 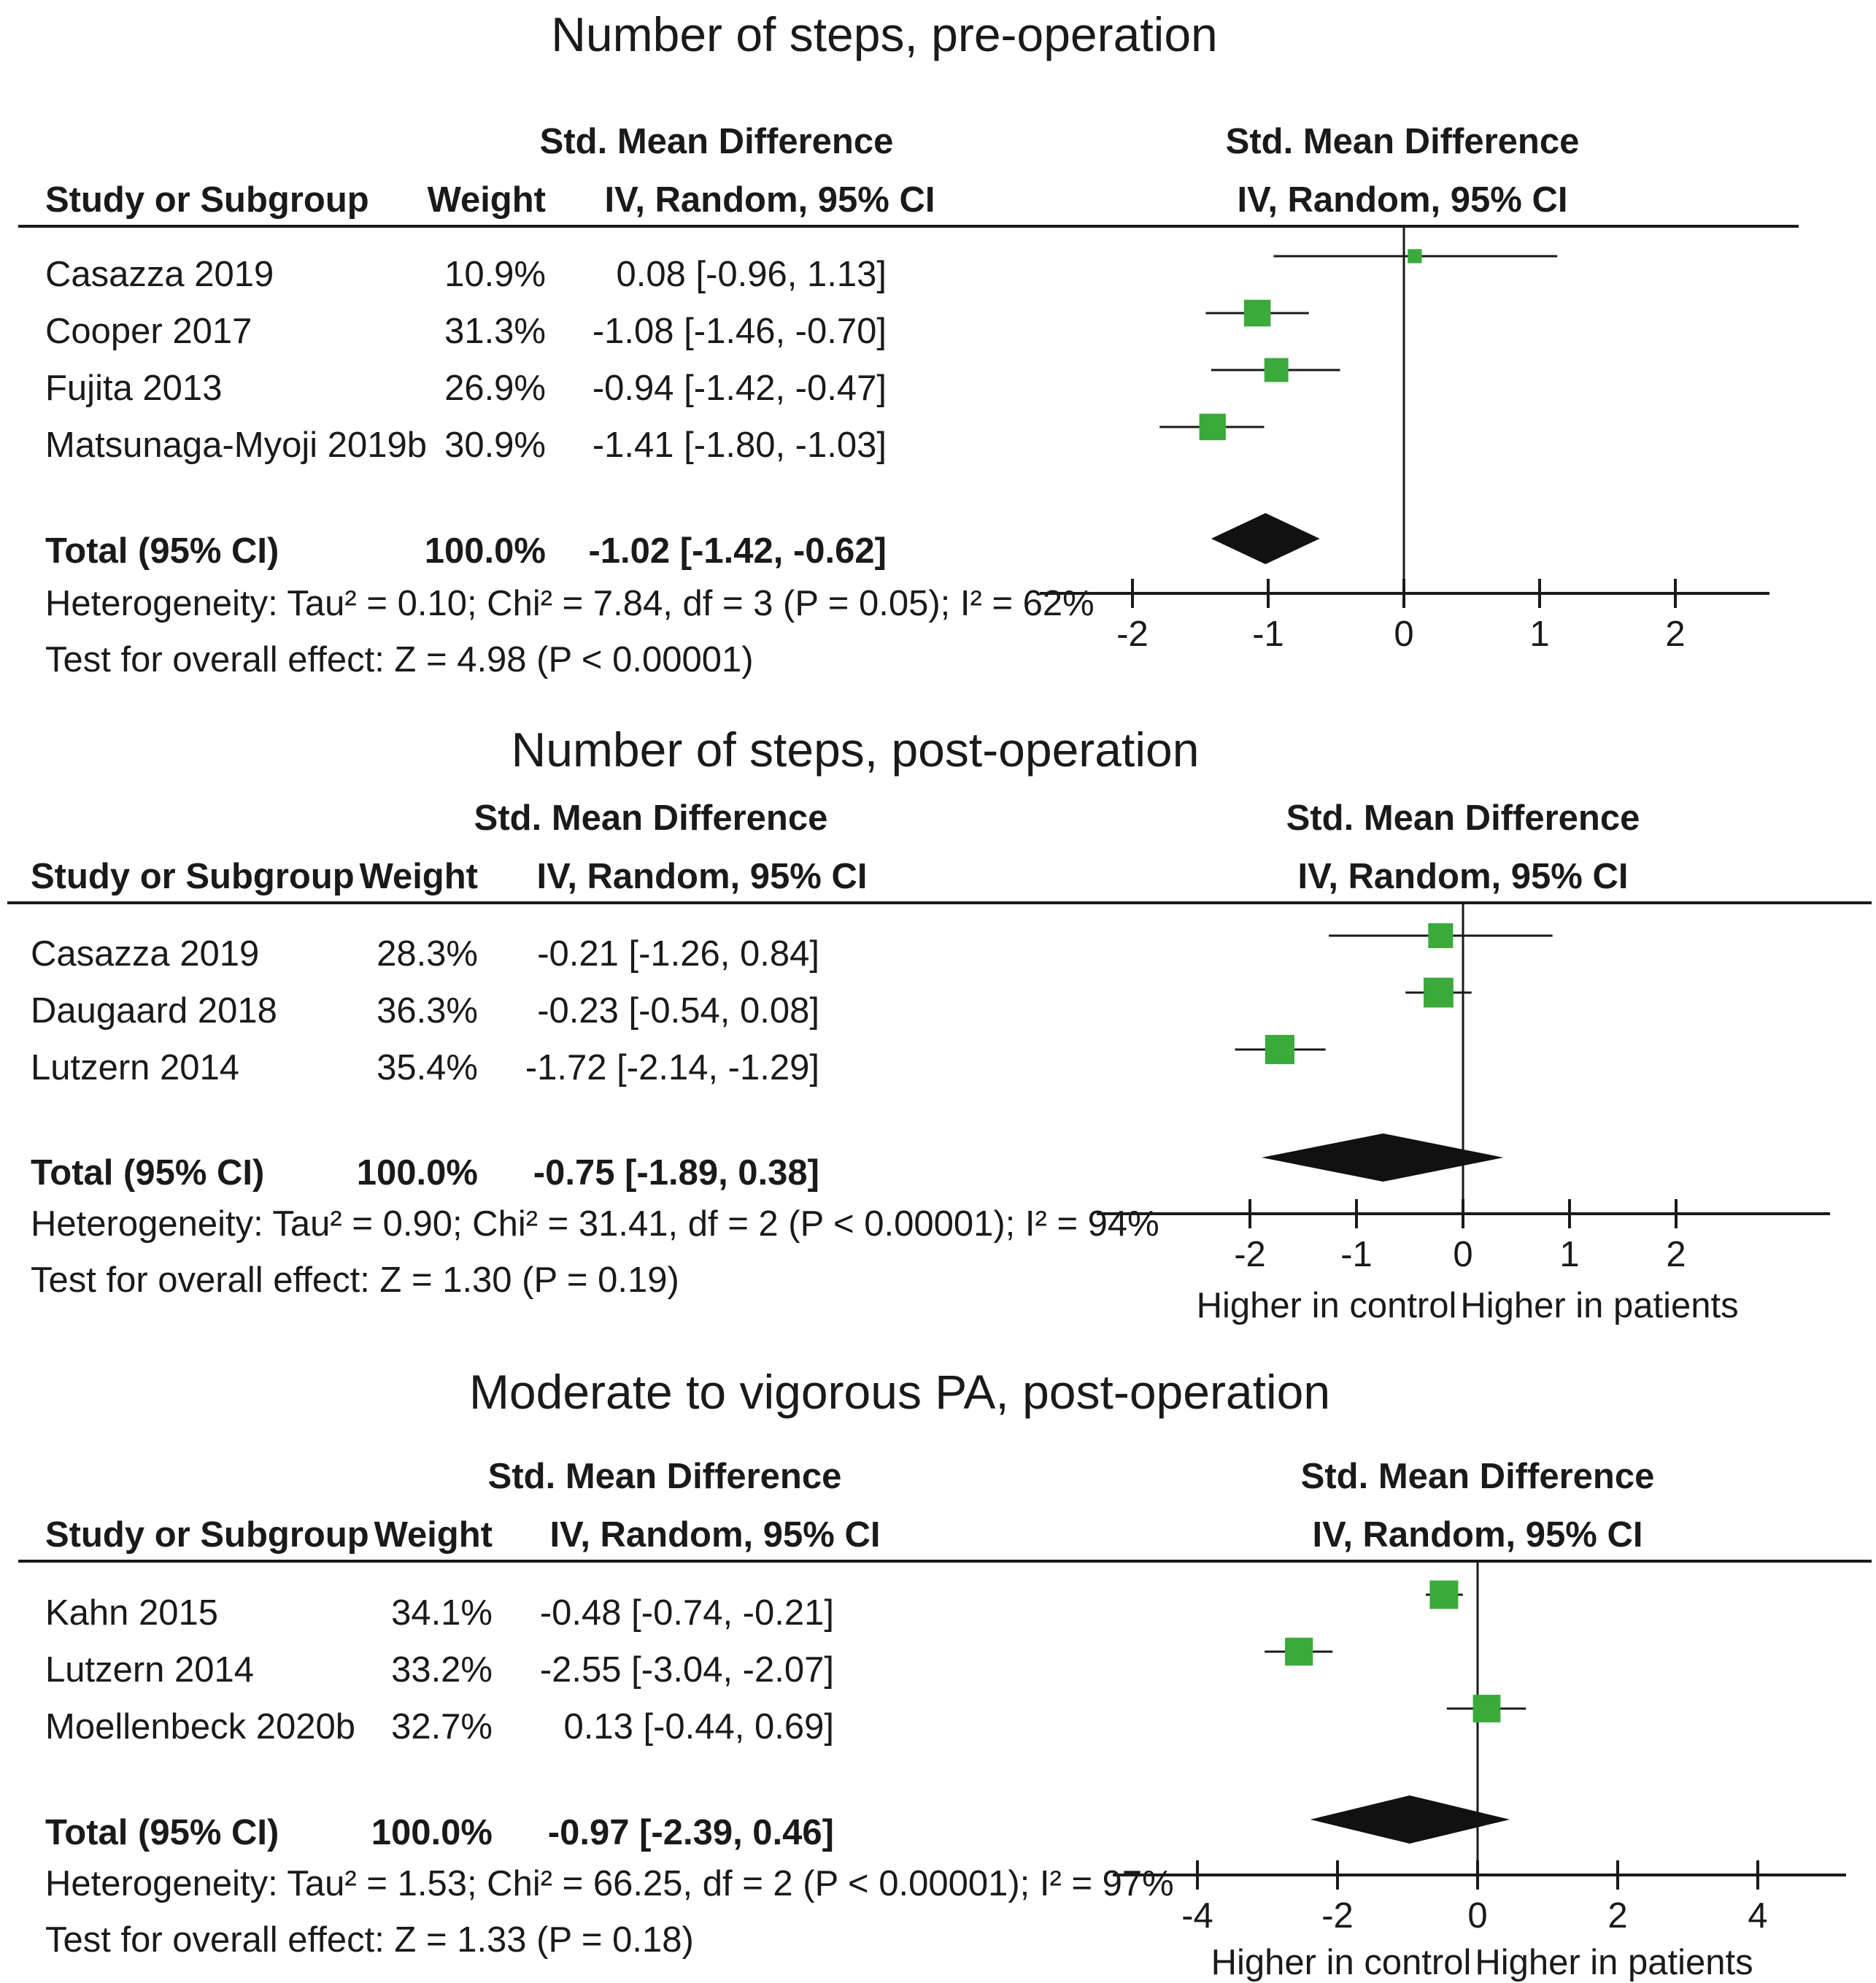 What do you see at coordinates (1569, 1254) in the screenshot?
I see `panel-2-x-tick-label: 1` at bounding box center [1569, 1254].